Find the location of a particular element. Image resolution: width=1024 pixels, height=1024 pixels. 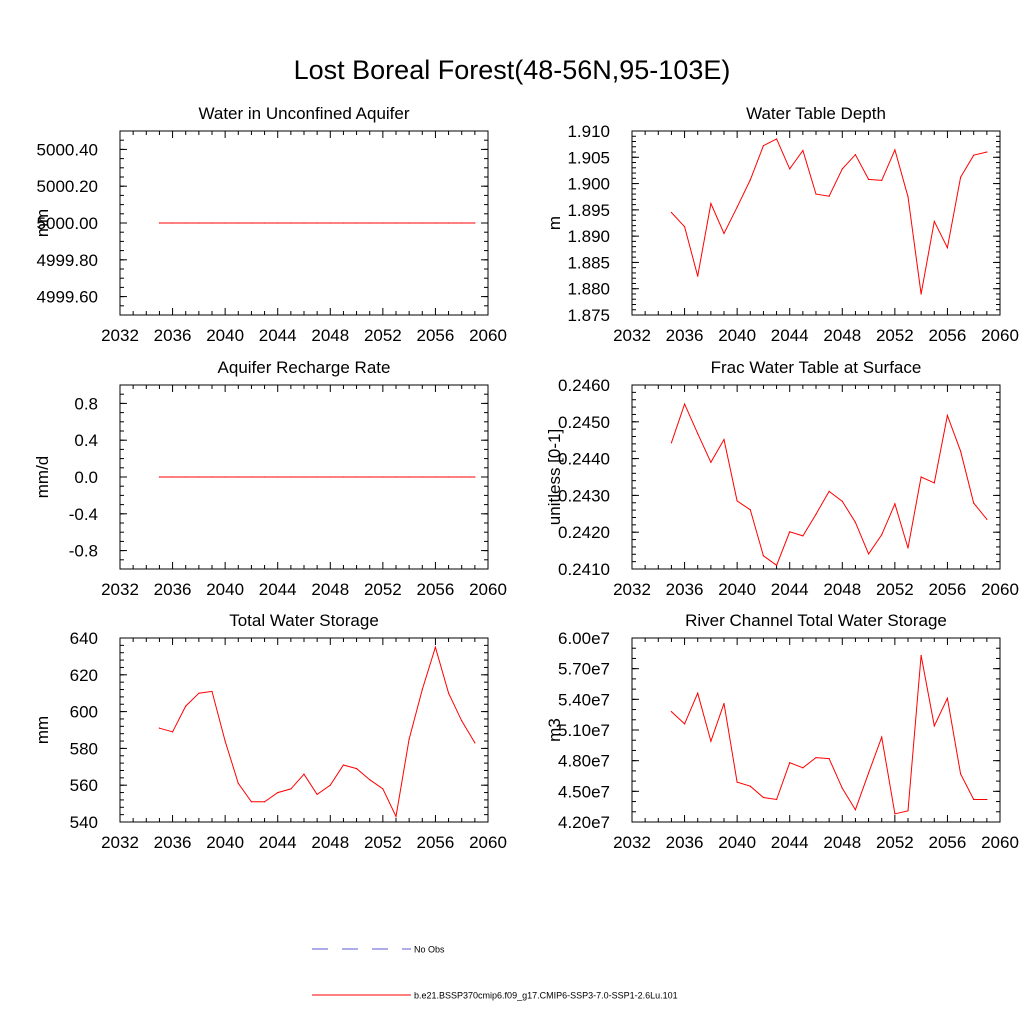

y-tick-label: 1.890 is located at coordinates (588, 236).